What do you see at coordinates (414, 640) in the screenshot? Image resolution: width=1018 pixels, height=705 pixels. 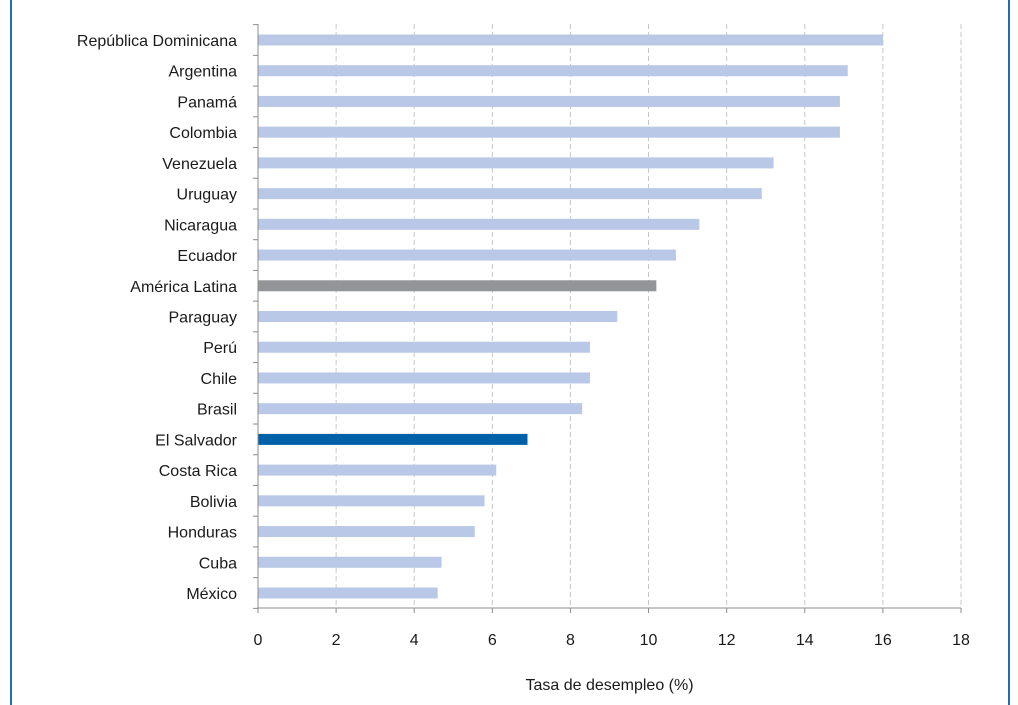 I see `x-tick-label: 4` at bounding box center [414, 640].